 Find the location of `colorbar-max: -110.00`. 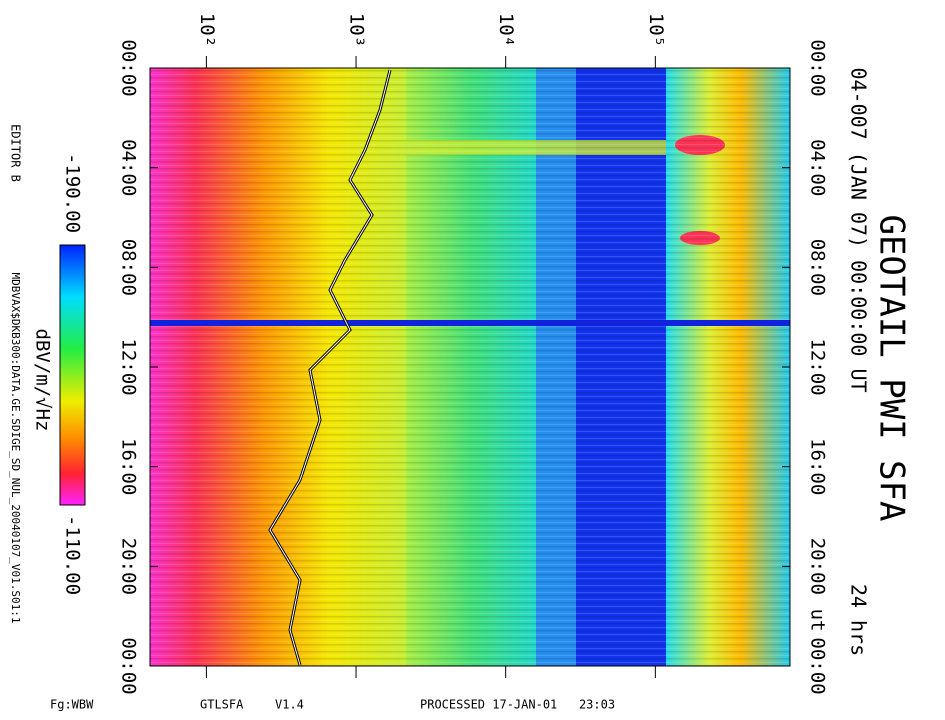

colorbar-max: -110.00 is located at coordinates (73, 555).